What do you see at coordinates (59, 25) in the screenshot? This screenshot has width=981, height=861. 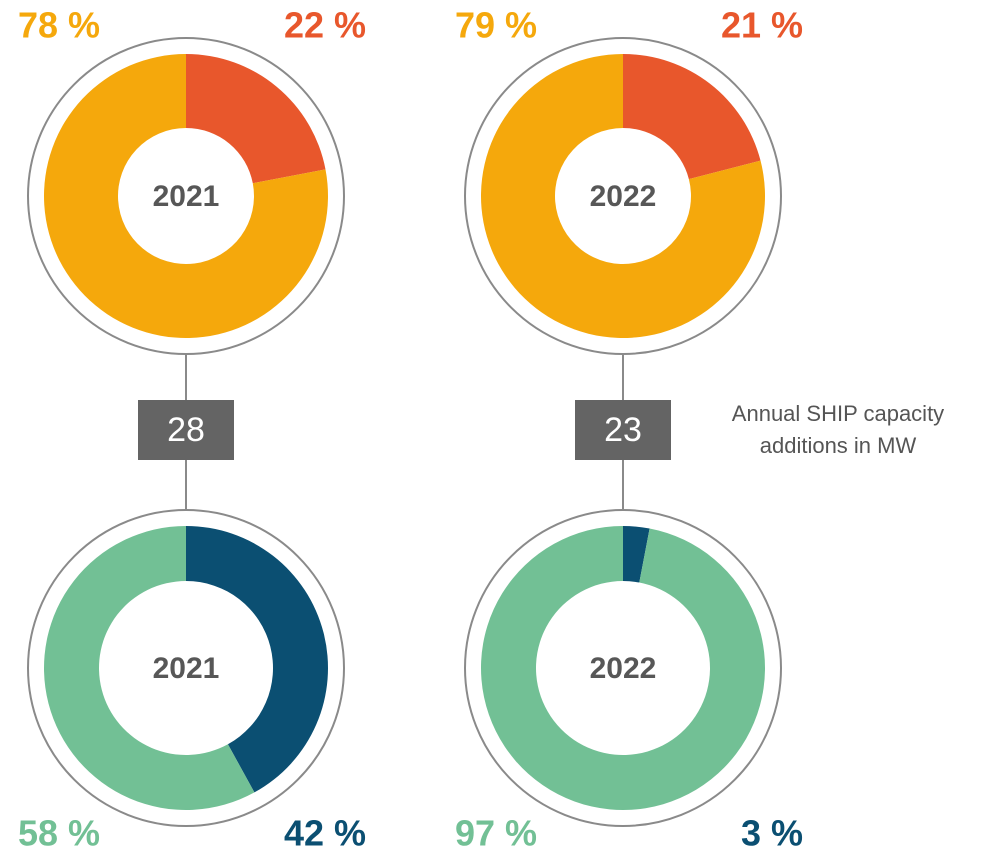 I see `value-label: 78 %` at bounding box center [59, 25].